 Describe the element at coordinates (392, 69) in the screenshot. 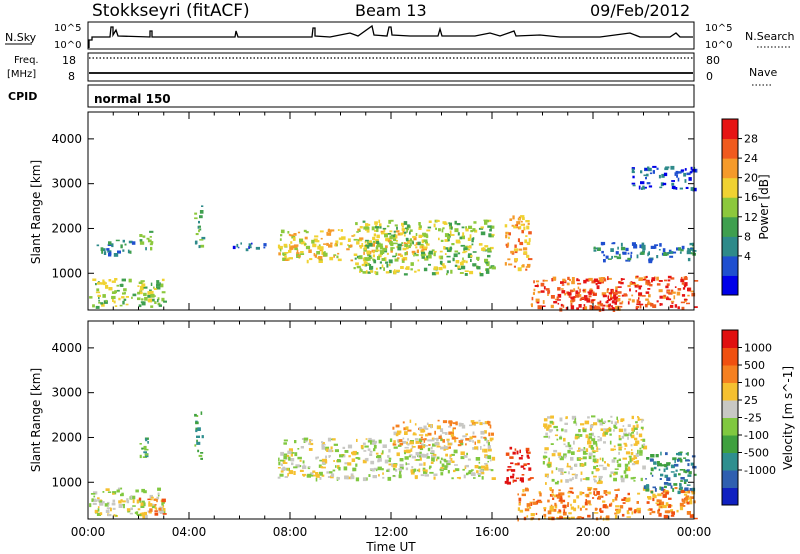

I see `freq-strip: Freq. [MHz] 18 8 80 0 Nave` at that location.